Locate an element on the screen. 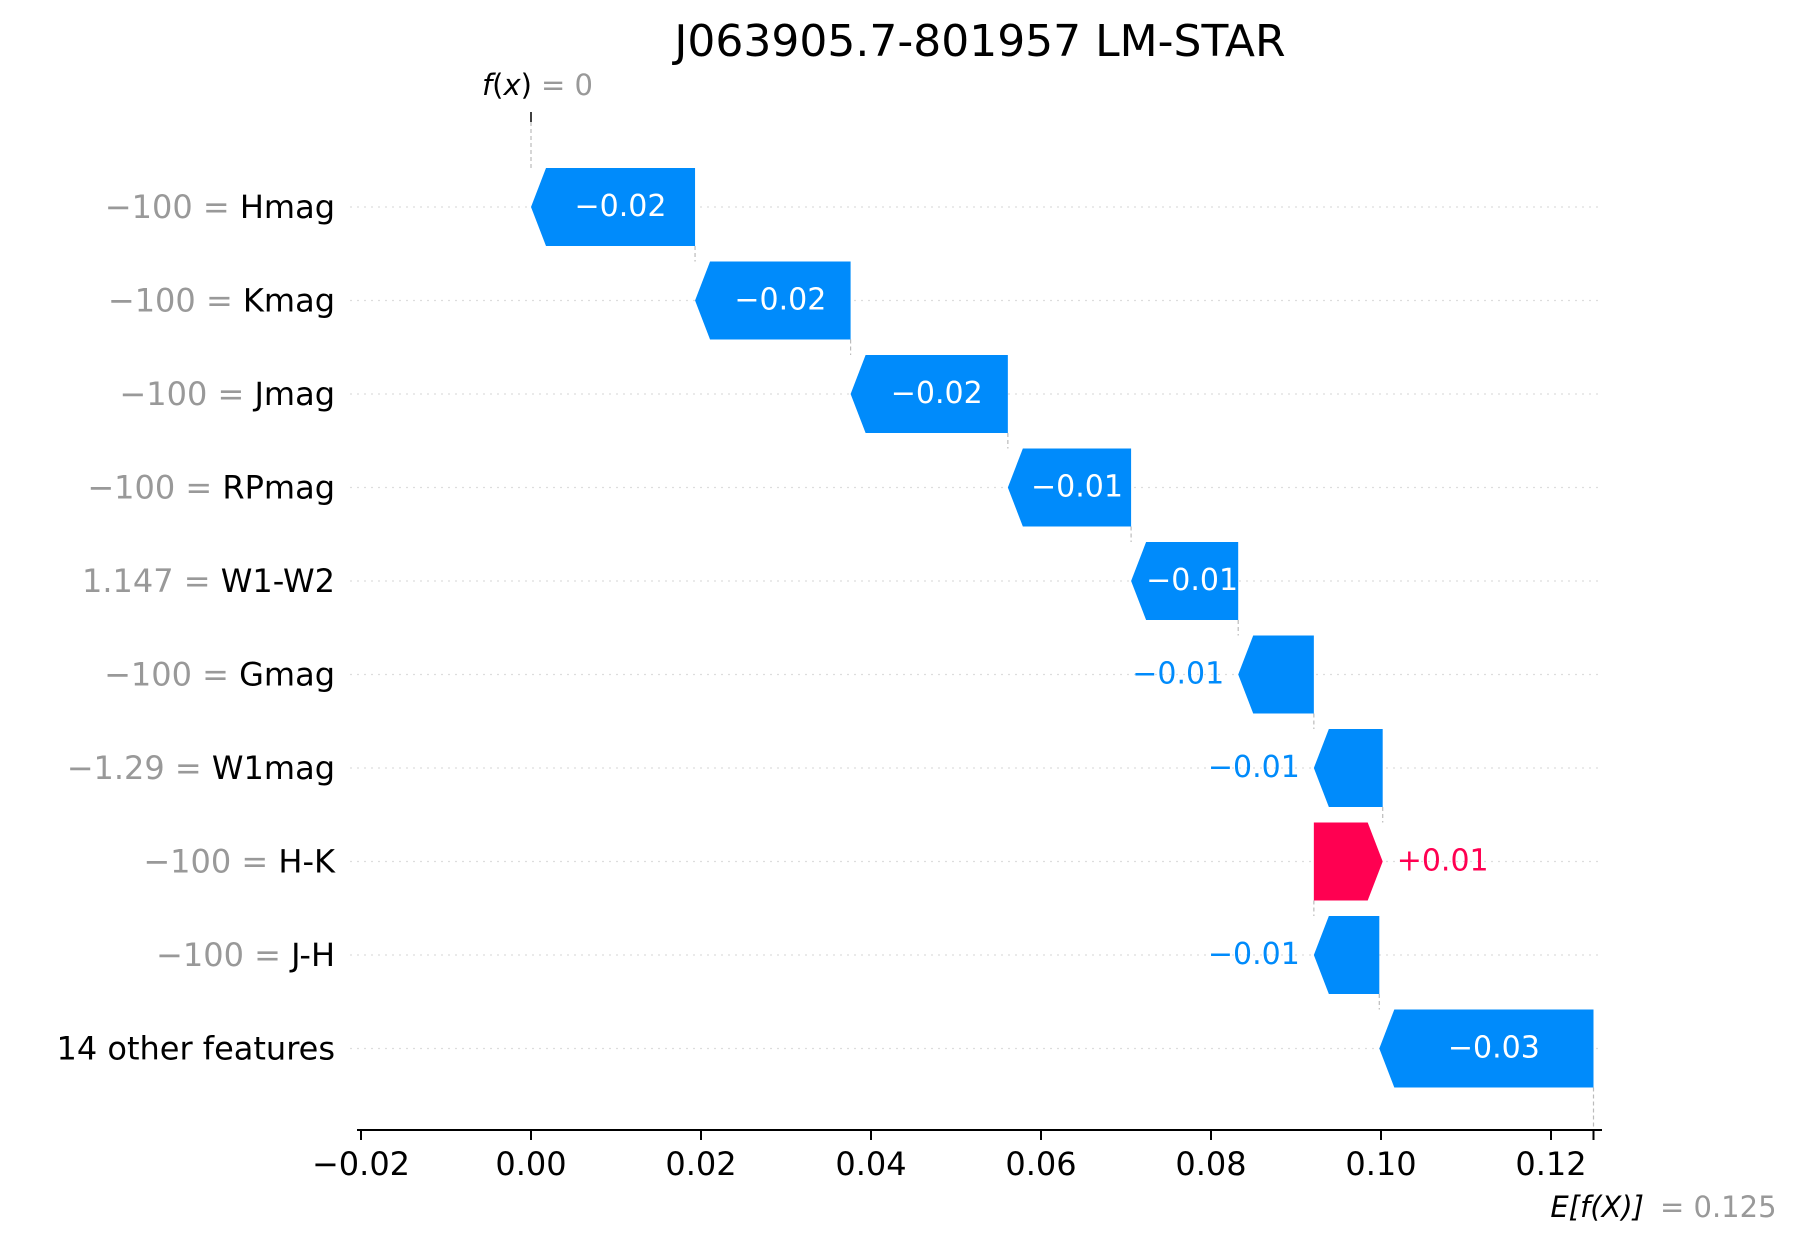 The image size is (1800, 1236). chart-title: J063905.7-801957 LM-STAR is located at coordinates (978, 41).